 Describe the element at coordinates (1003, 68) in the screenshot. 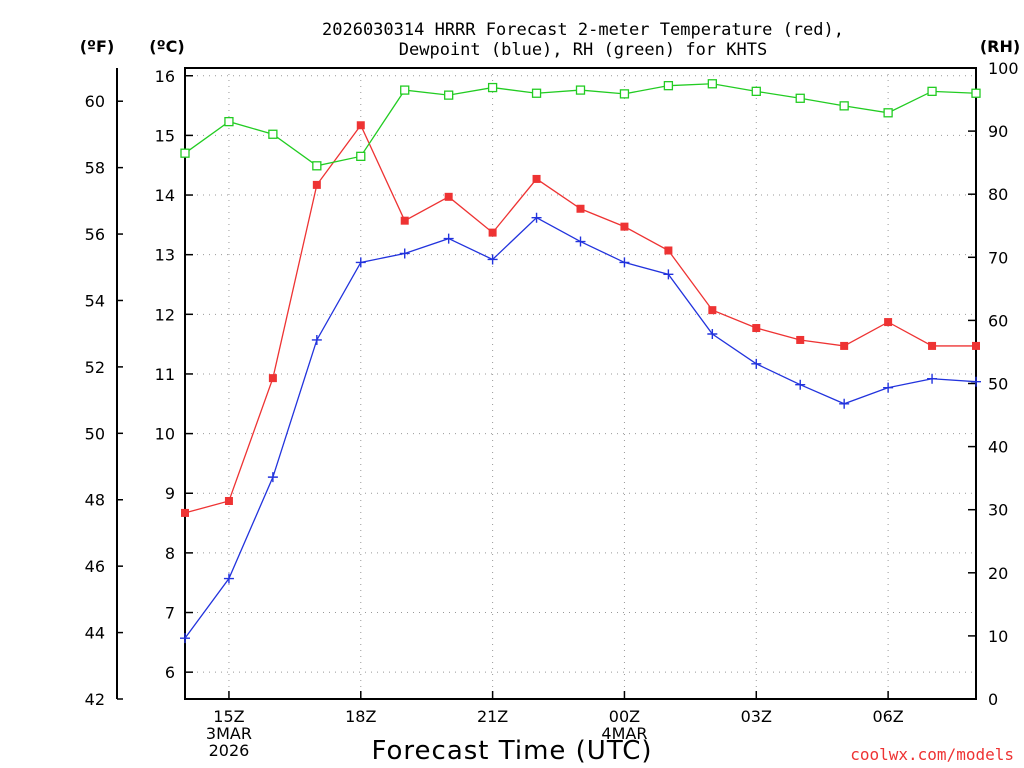

I see `rh-tick-label: 100` at that location.